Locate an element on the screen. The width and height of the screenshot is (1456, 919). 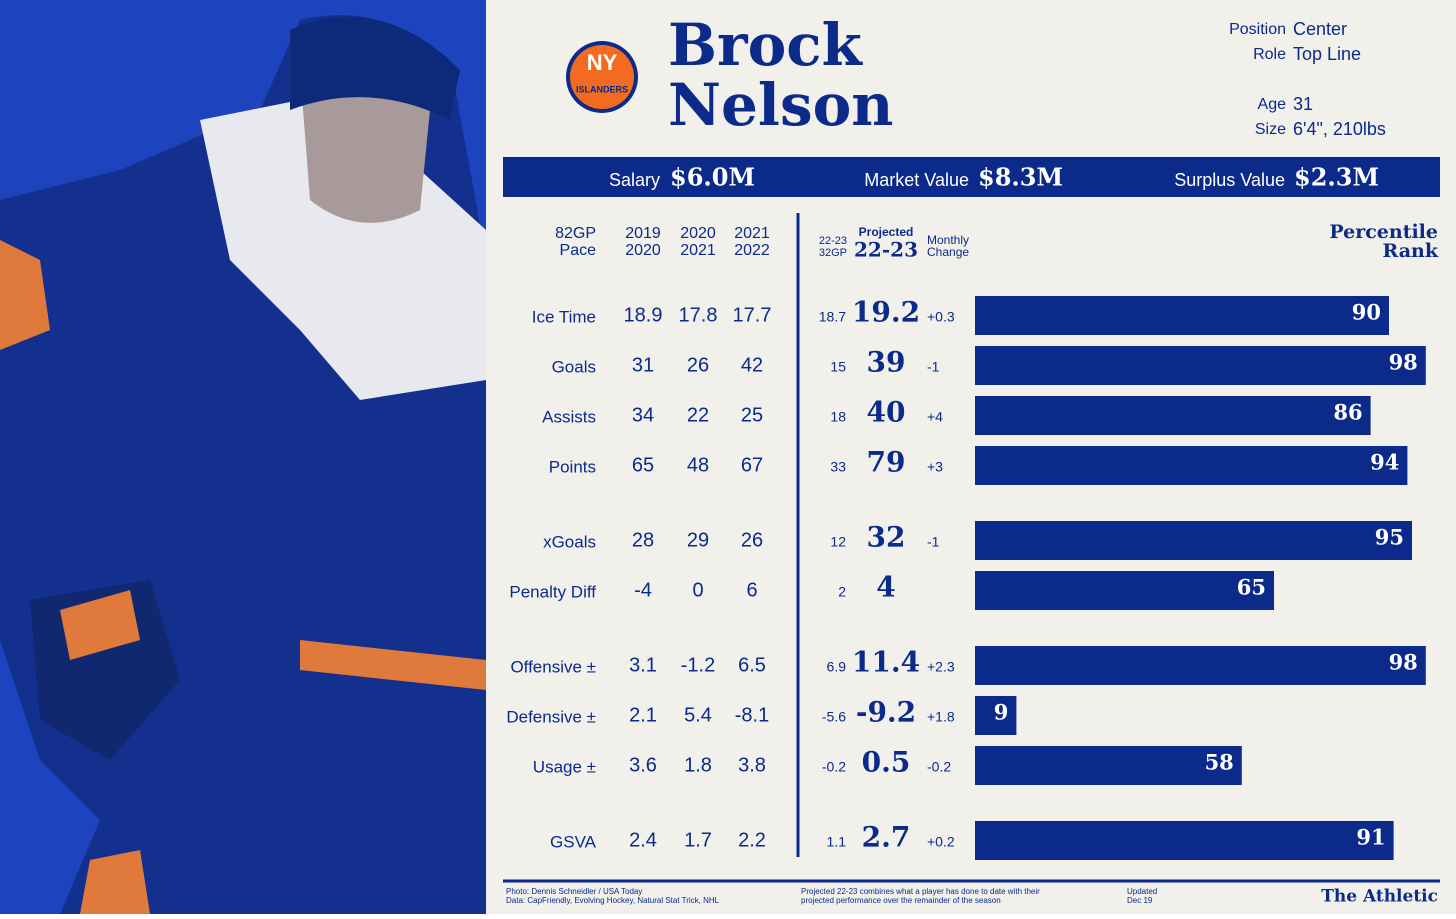
season-value: 0 is located at coordinates (697, 590).